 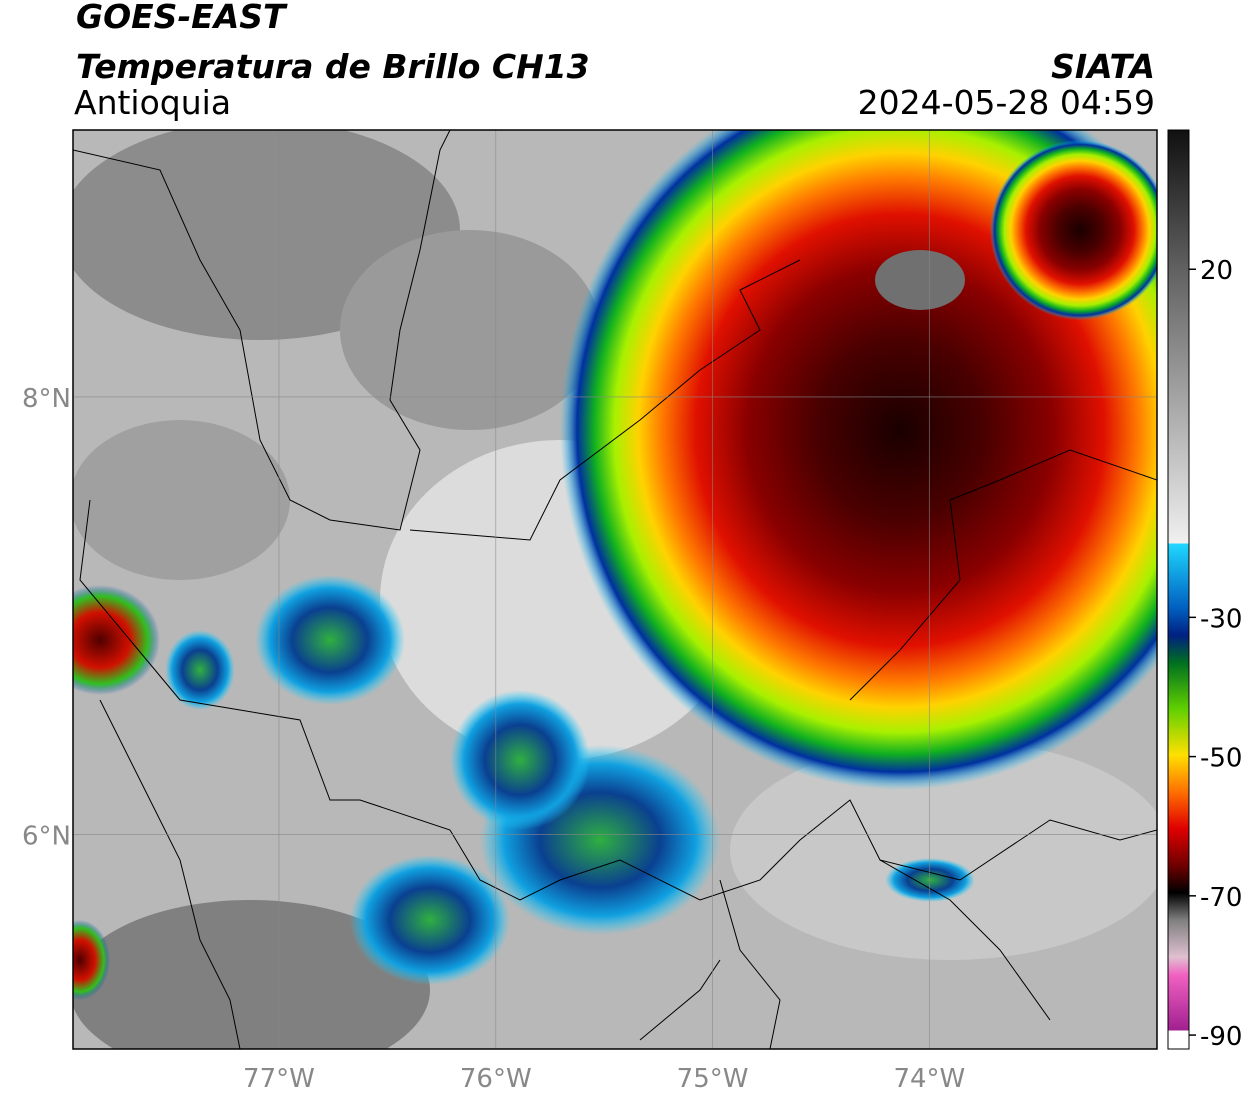 What do you see at coordinates (46, 837) in the screenshot?
I see `lat-tick-label: 6°N` at bounding box center [46, 837].